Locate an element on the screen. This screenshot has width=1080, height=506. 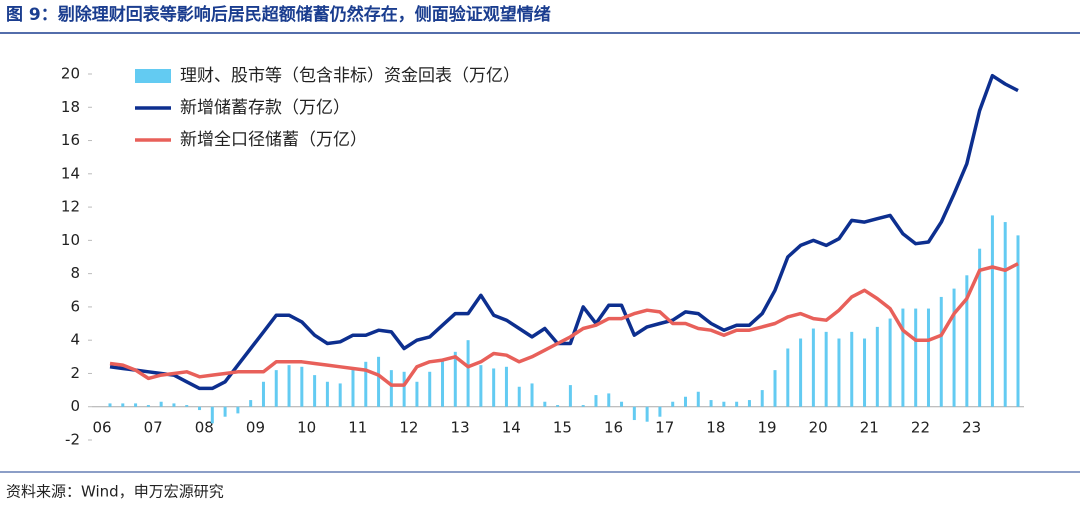
x-tick-label: 19 is located at coordinates (766, 428).